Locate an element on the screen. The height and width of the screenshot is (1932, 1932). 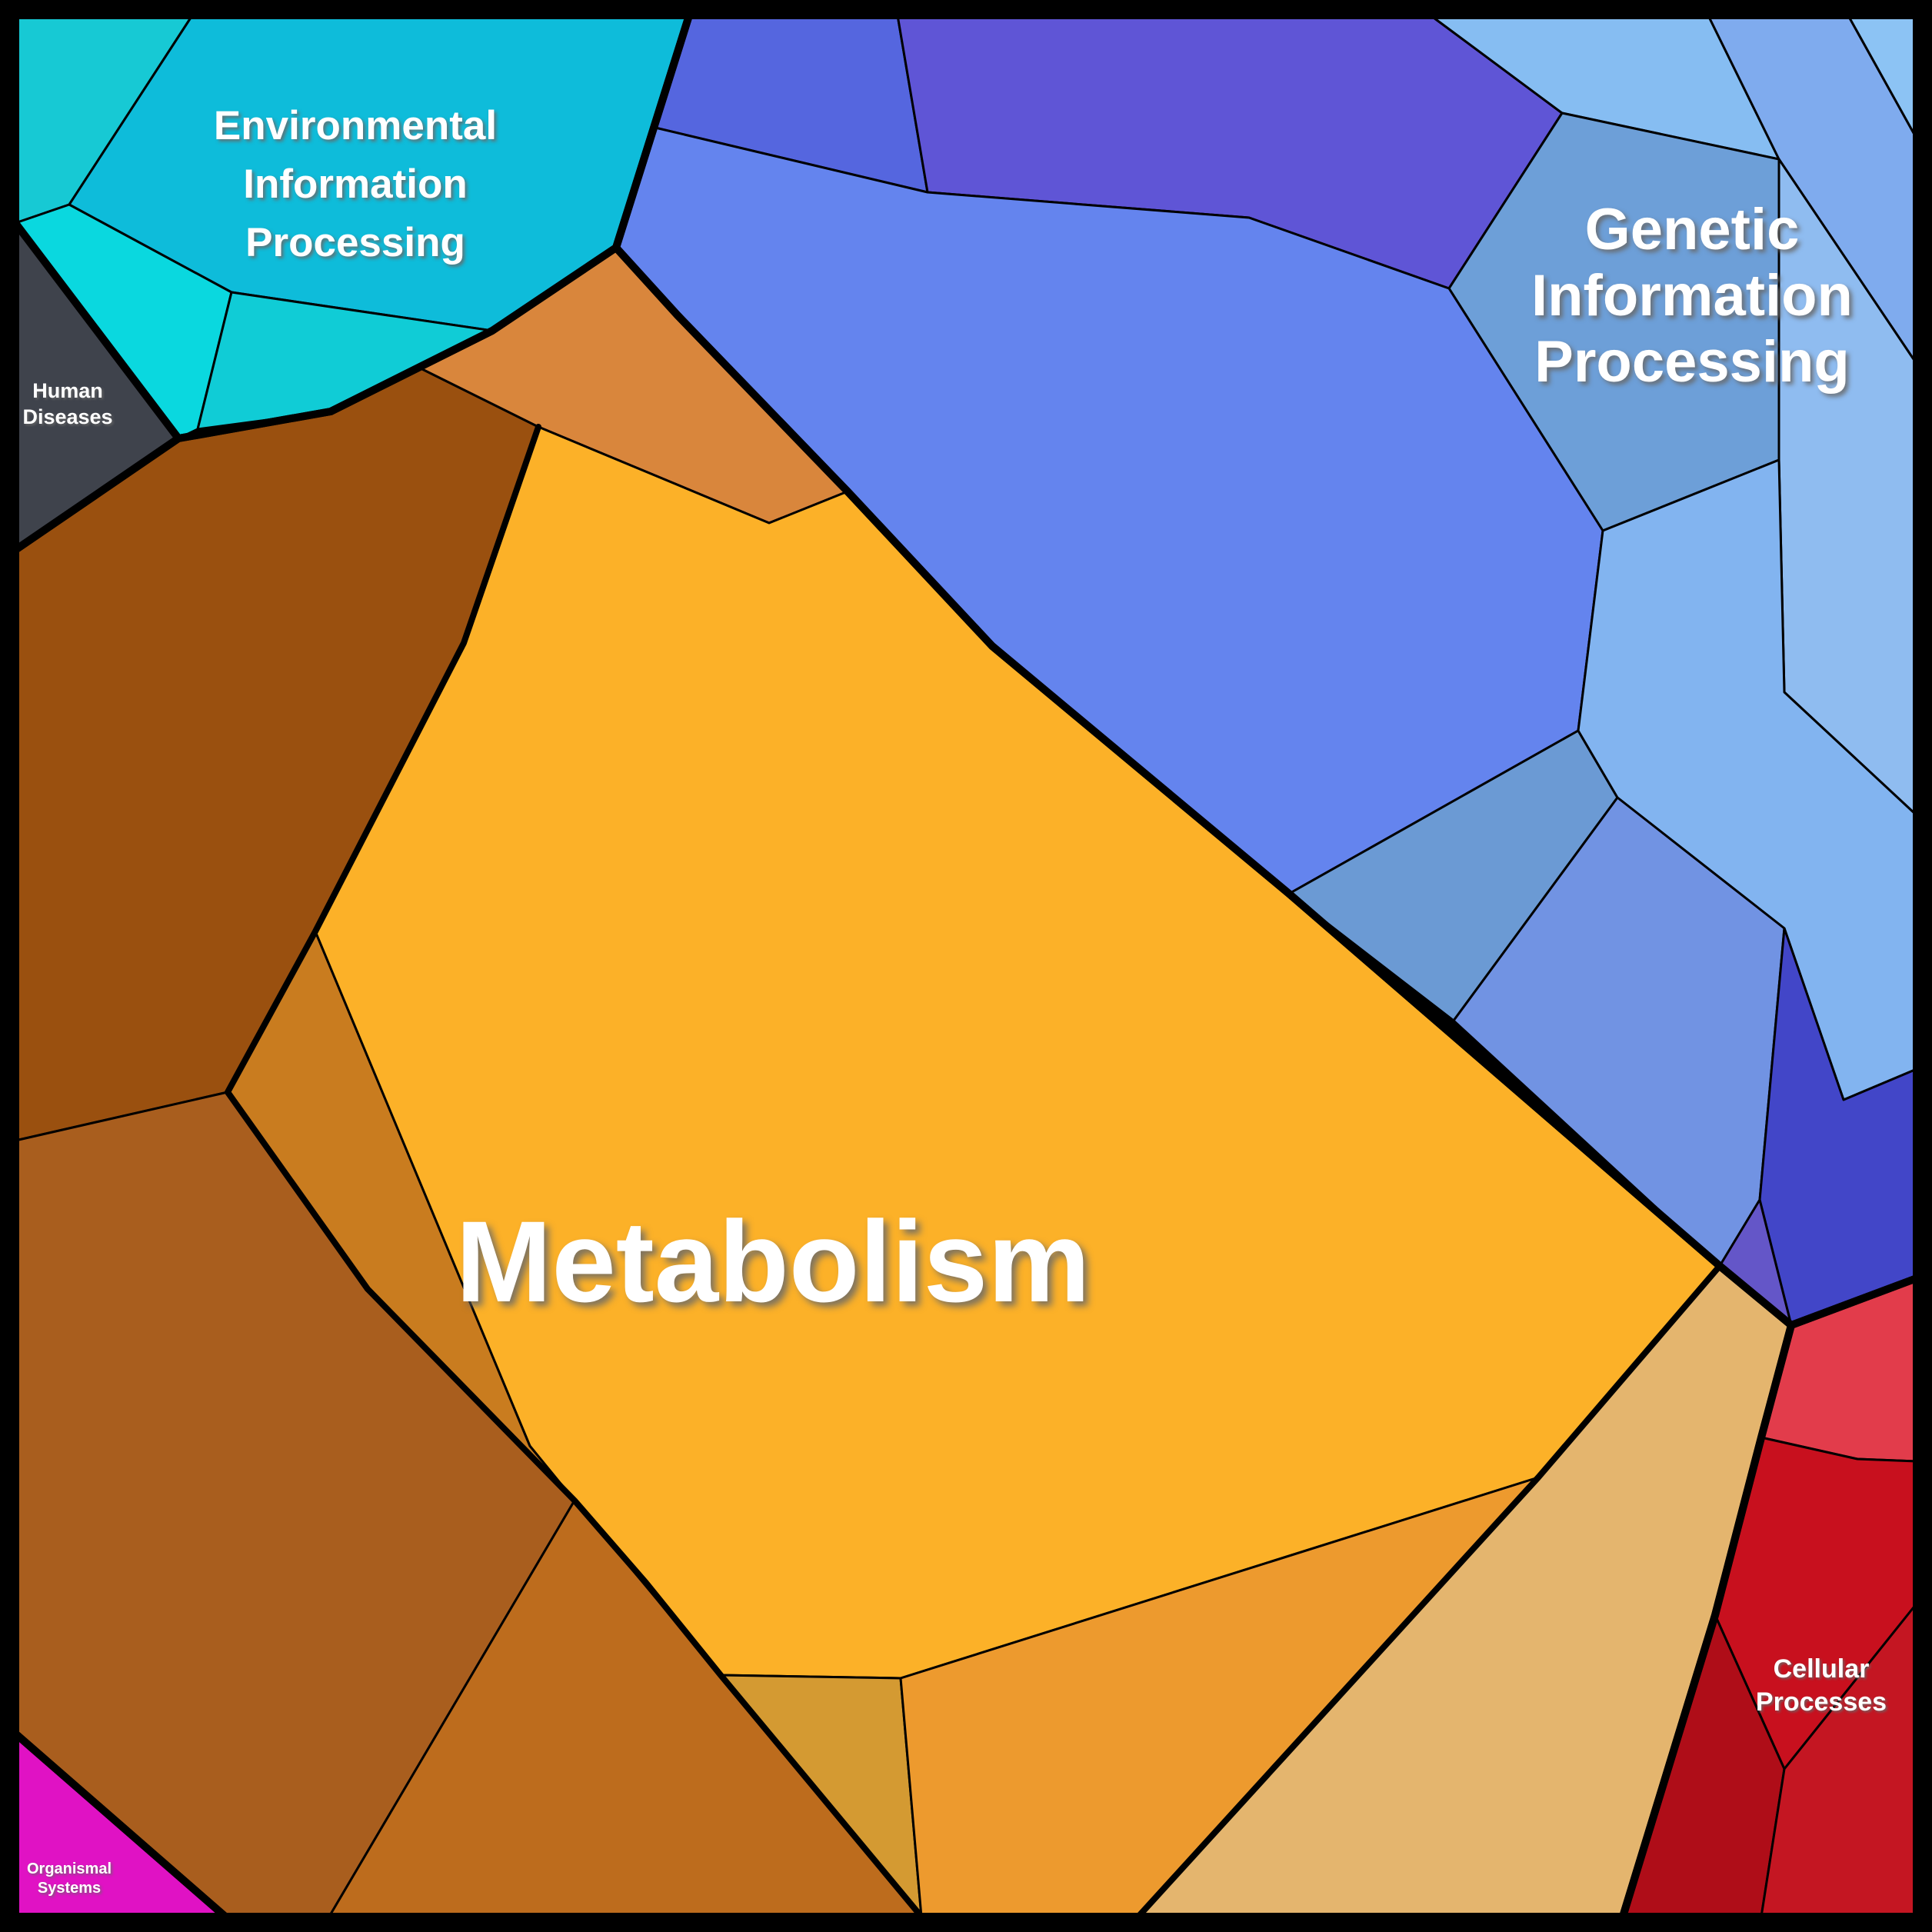
region-environmental-information-processing is located at coordinates (352, 227).